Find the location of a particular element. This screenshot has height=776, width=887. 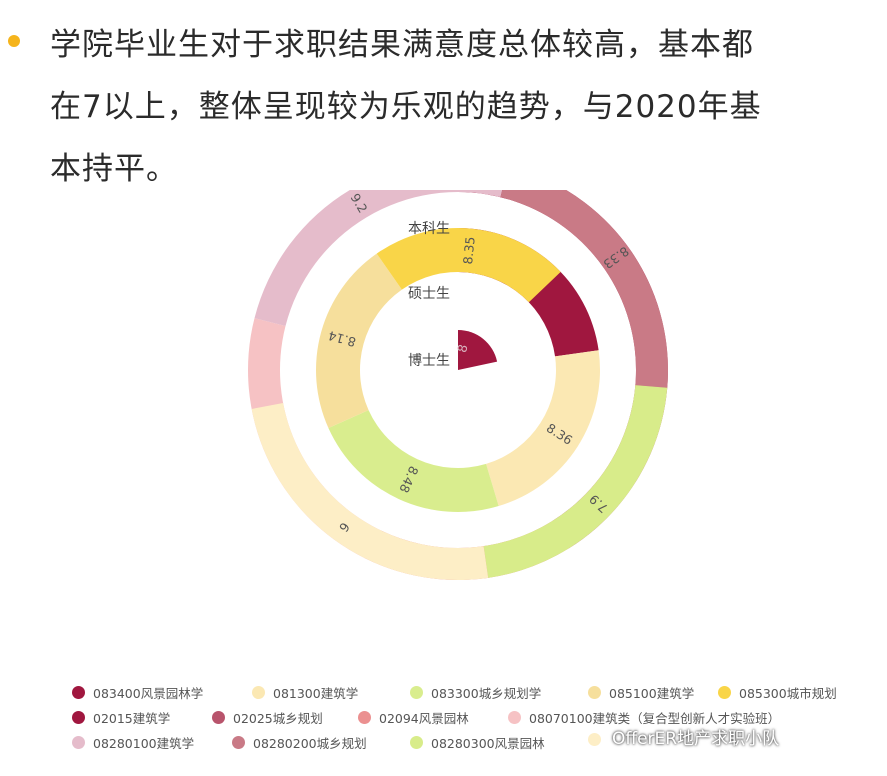

legend-item: 083300城乡规划学 is located at coordinates (475, 692).